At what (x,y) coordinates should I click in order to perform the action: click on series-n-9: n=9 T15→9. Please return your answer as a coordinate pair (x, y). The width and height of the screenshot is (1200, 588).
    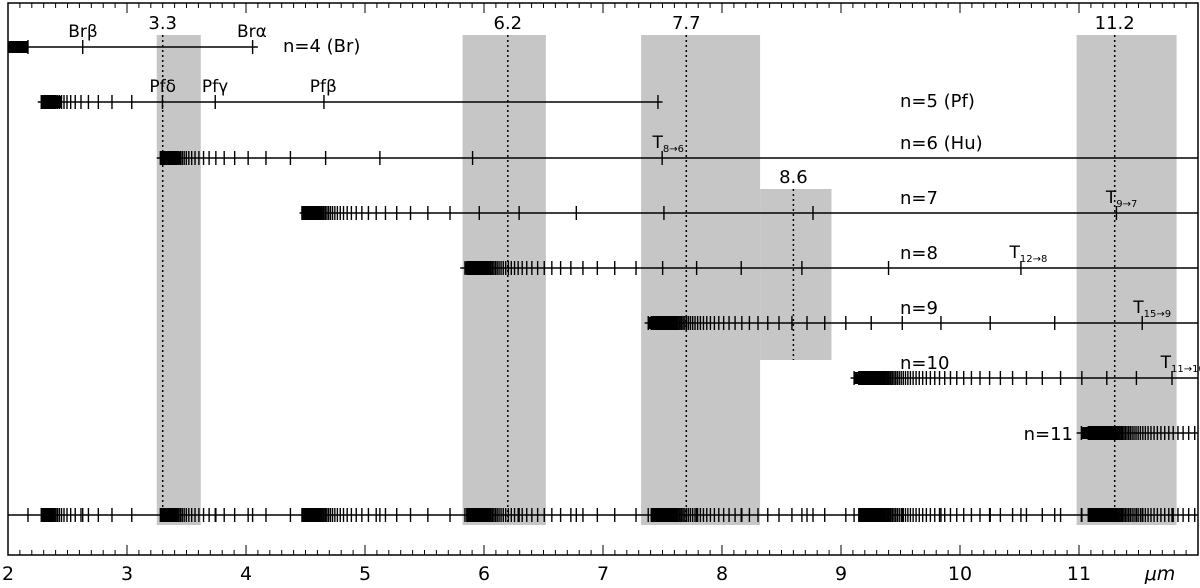
    Looking at the image, I should click on (921, 314).